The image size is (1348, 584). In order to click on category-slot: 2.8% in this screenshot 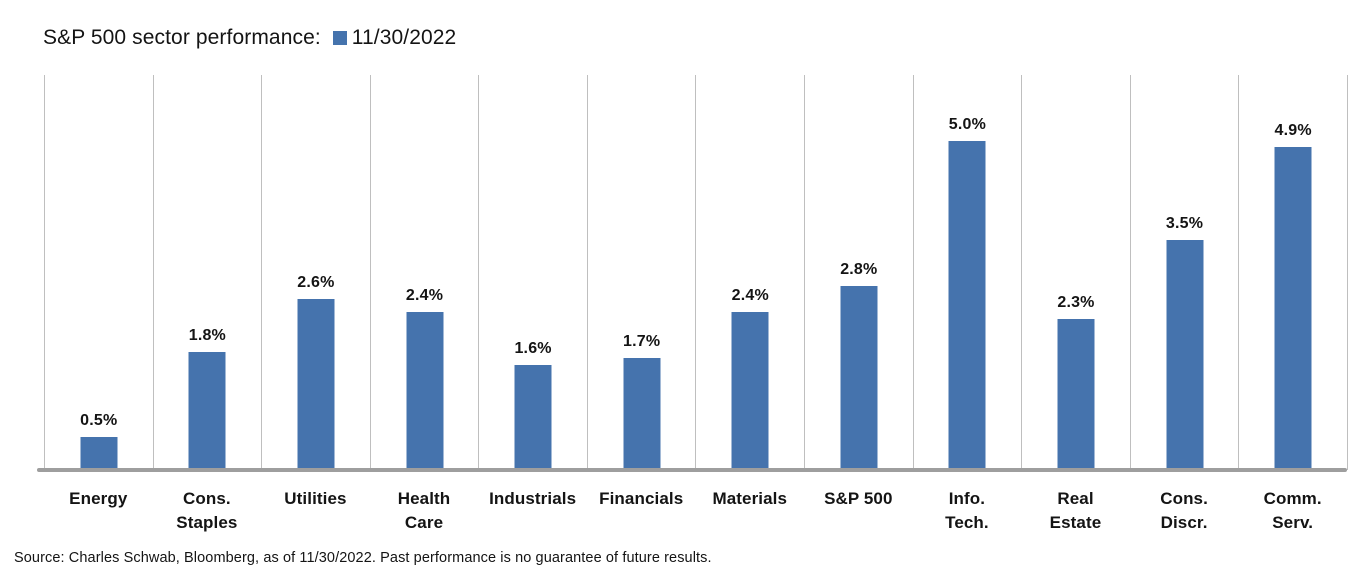, I will do `click(859, 272)`.